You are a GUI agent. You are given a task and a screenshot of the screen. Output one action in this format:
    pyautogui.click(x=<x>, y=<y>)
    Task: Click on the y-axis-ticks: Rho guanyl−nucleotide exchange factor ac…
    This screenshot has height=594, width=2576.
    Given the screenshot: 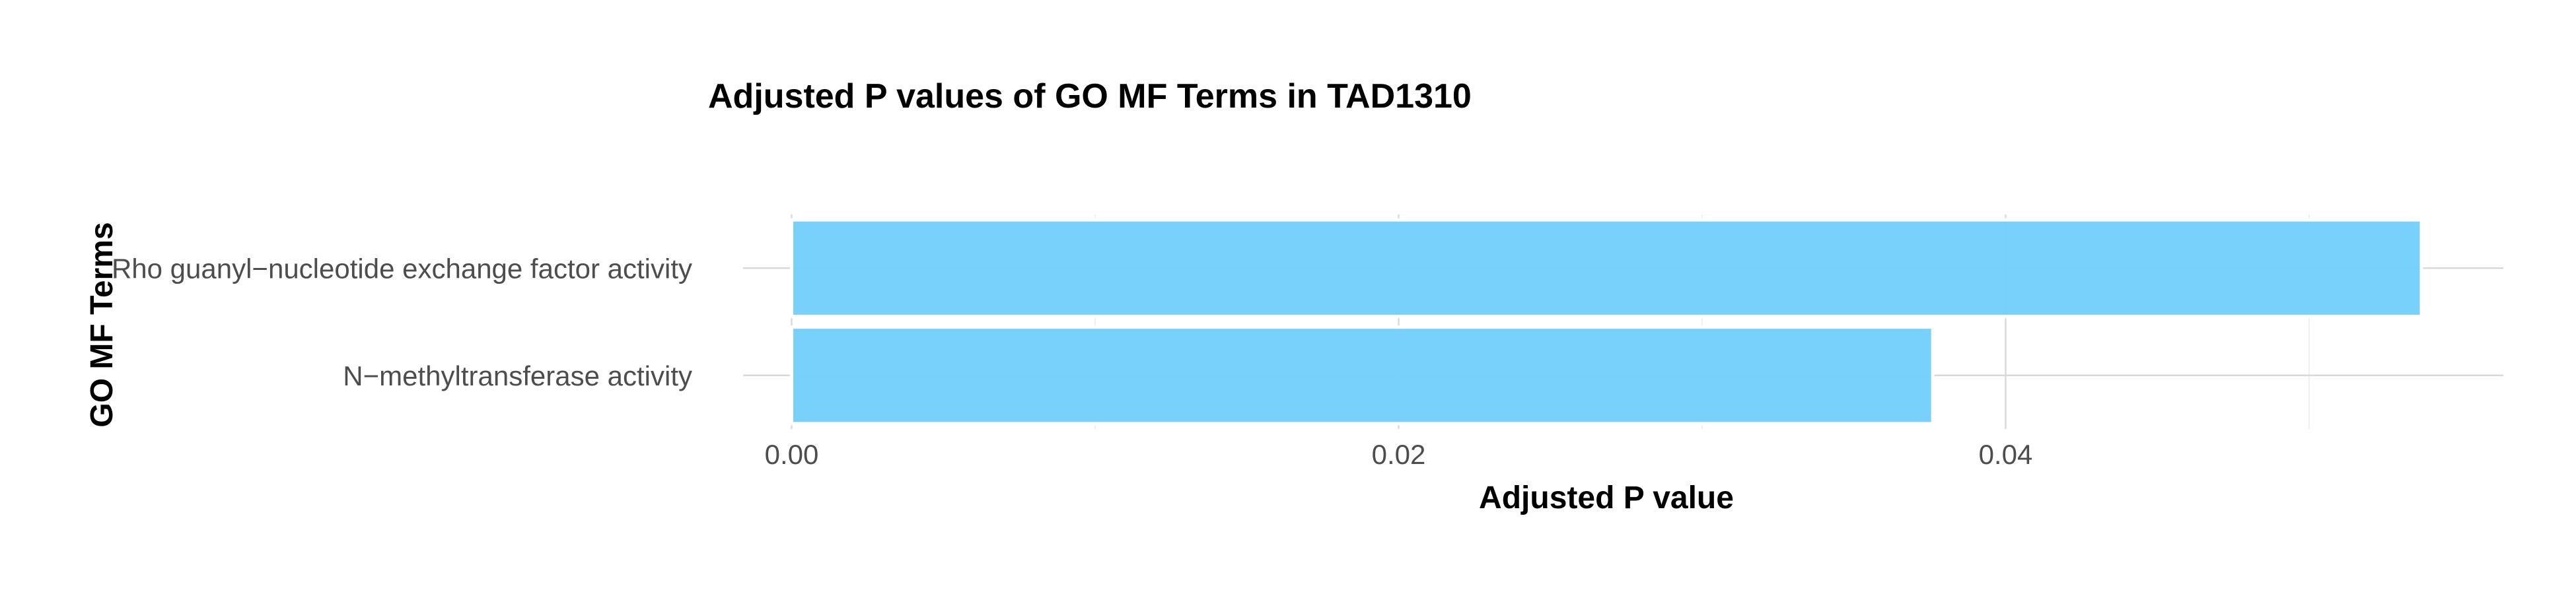 What is the action you would take?
    pyautogui.click(x=402, y=322)
    